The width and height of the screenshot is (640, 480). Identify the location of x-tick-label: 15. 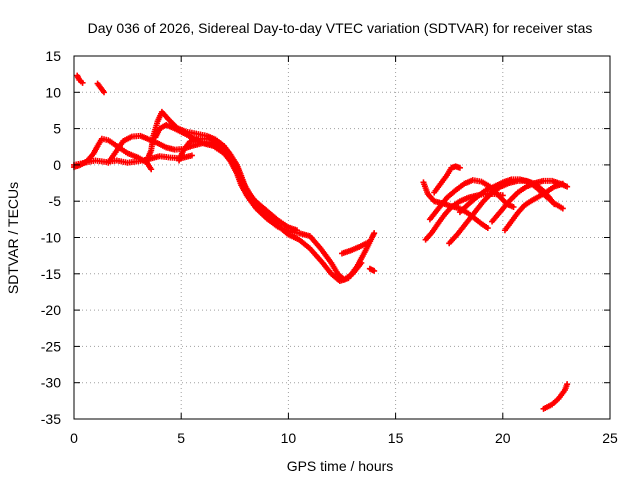
(396, 438).